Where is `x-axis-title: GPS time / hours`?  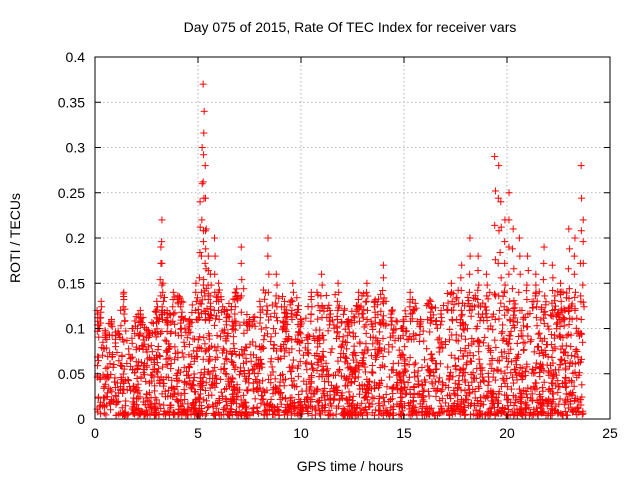 x-axis-title: GPS time / hours is located at coordinates (350, 466).